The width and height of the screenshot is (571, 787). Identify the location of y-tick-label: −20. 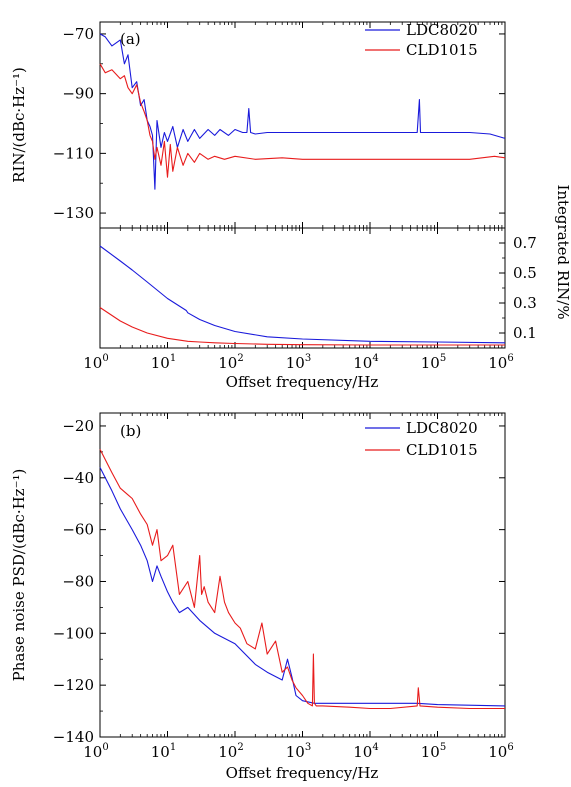
(78, 426).